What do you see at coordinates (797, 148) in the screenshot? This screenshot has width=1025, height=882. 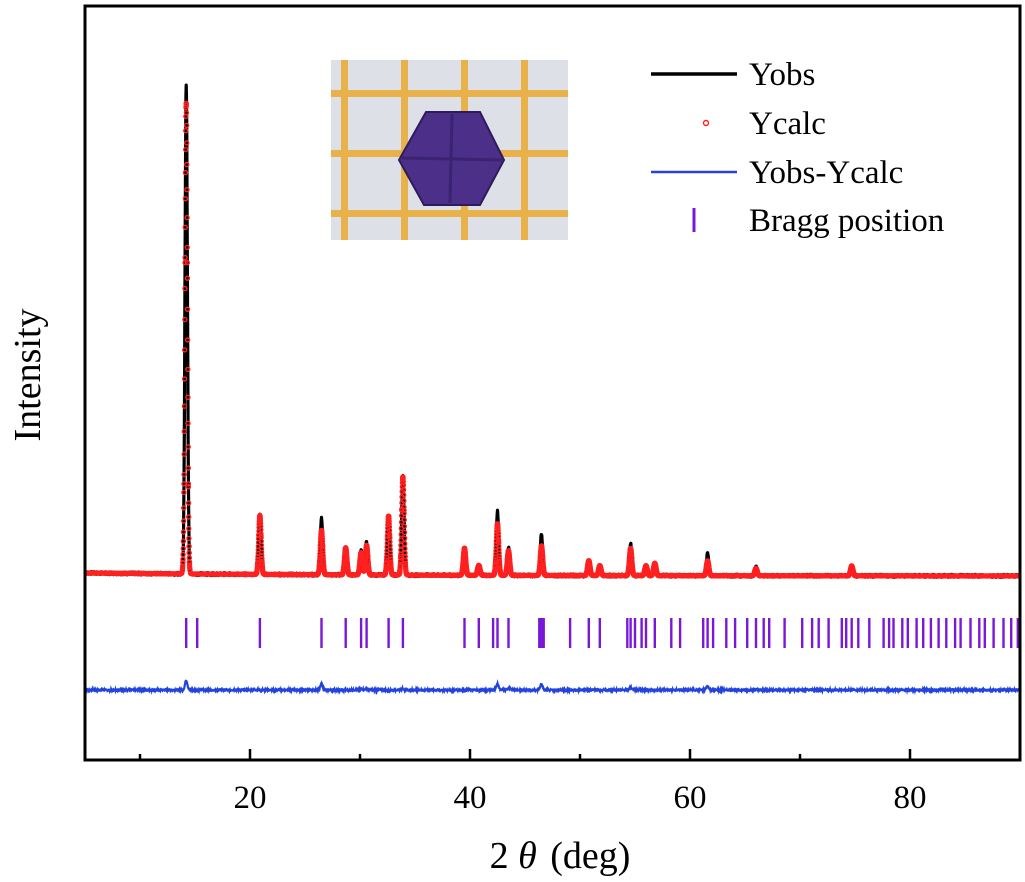 I see `legend: Yobs Ycalc Yobs-Ycalc Bragg position` at bounding box center [797, 148].